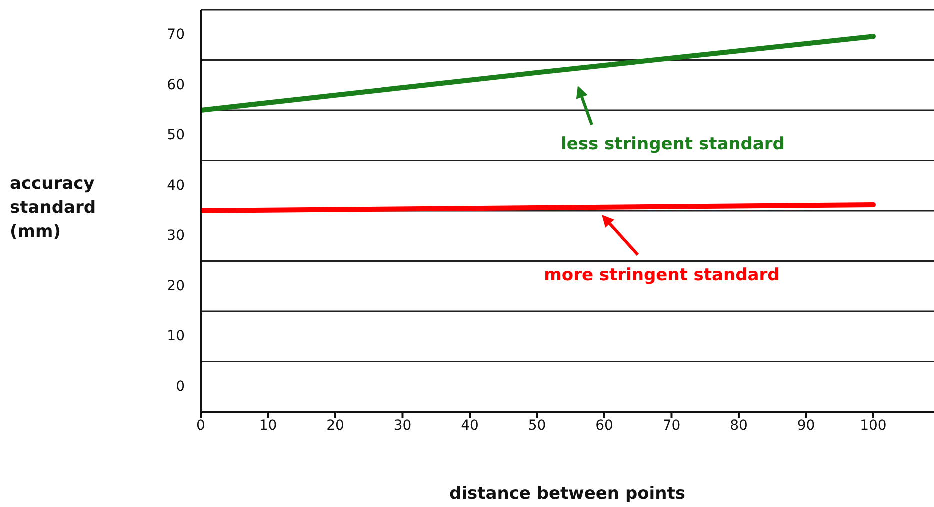  Describe the element at coordinates (671, 426) in the screenshot. I see `x-tick-label: 70` at that location.